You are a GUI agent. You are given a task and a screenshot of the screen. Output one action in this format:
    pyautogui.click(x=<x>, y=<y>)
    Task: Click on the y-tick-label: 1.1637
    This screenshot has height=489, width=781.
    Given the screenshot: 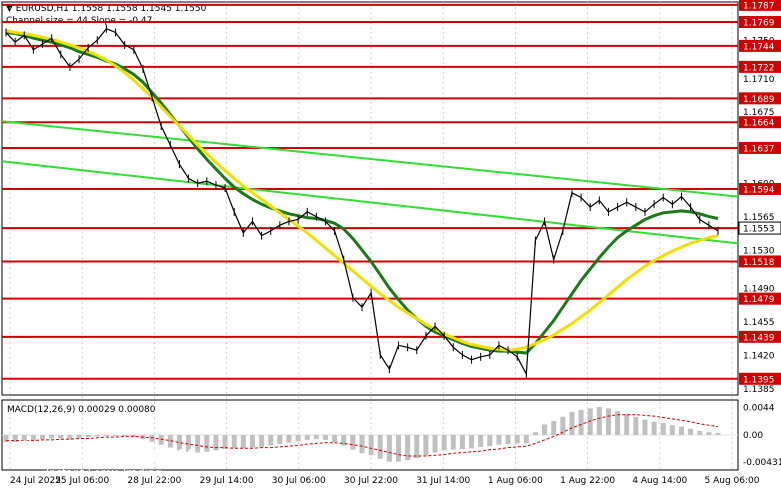 What is the action you would take?
    pyautogui.click(x=759, y=149)
    